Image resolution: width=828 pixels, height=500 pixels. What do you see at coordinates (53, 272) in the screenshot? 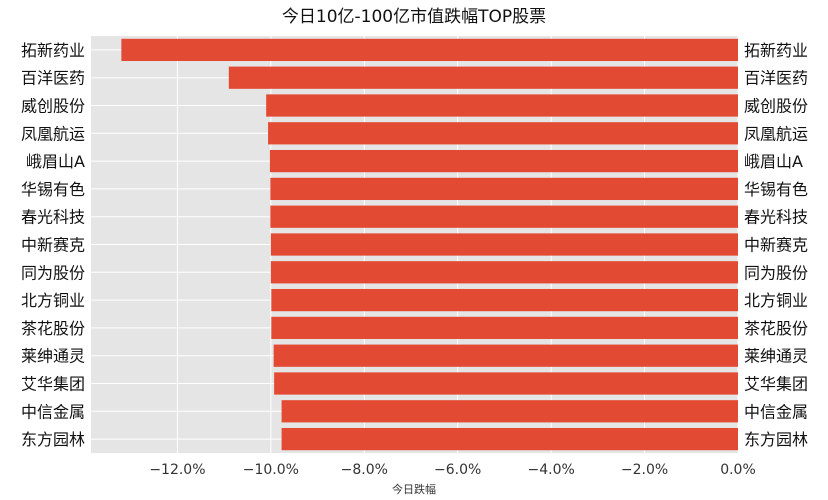
I see `y-tick-label-left: 同为股份` at bounding box center [53, 272].